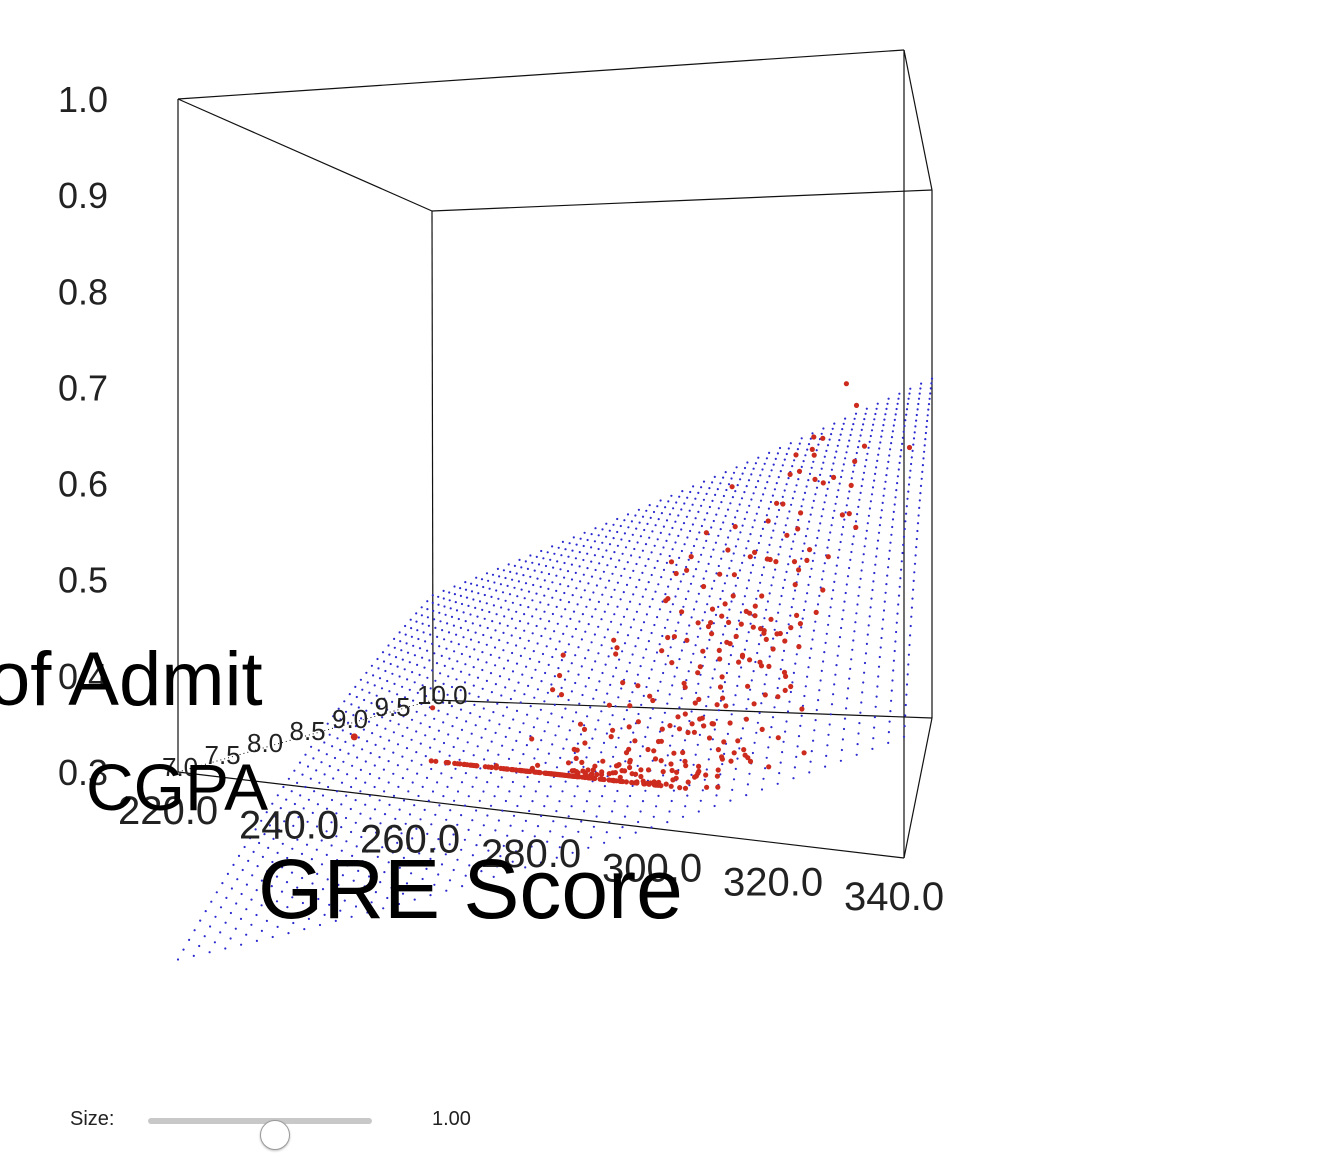  I want to click on size-slider-thumb, so click(275, 1135).